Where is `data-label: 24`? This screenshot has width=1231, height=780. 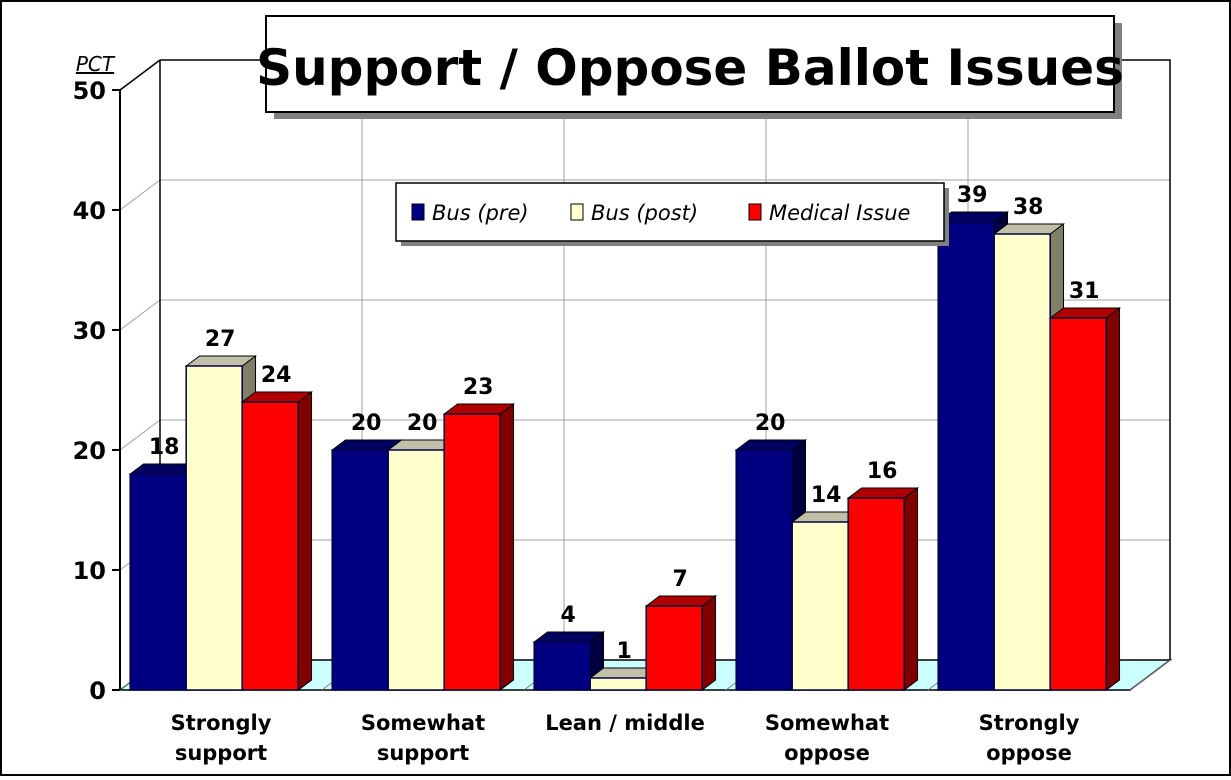 data-label: 24 is located at coordinates (276, 375).